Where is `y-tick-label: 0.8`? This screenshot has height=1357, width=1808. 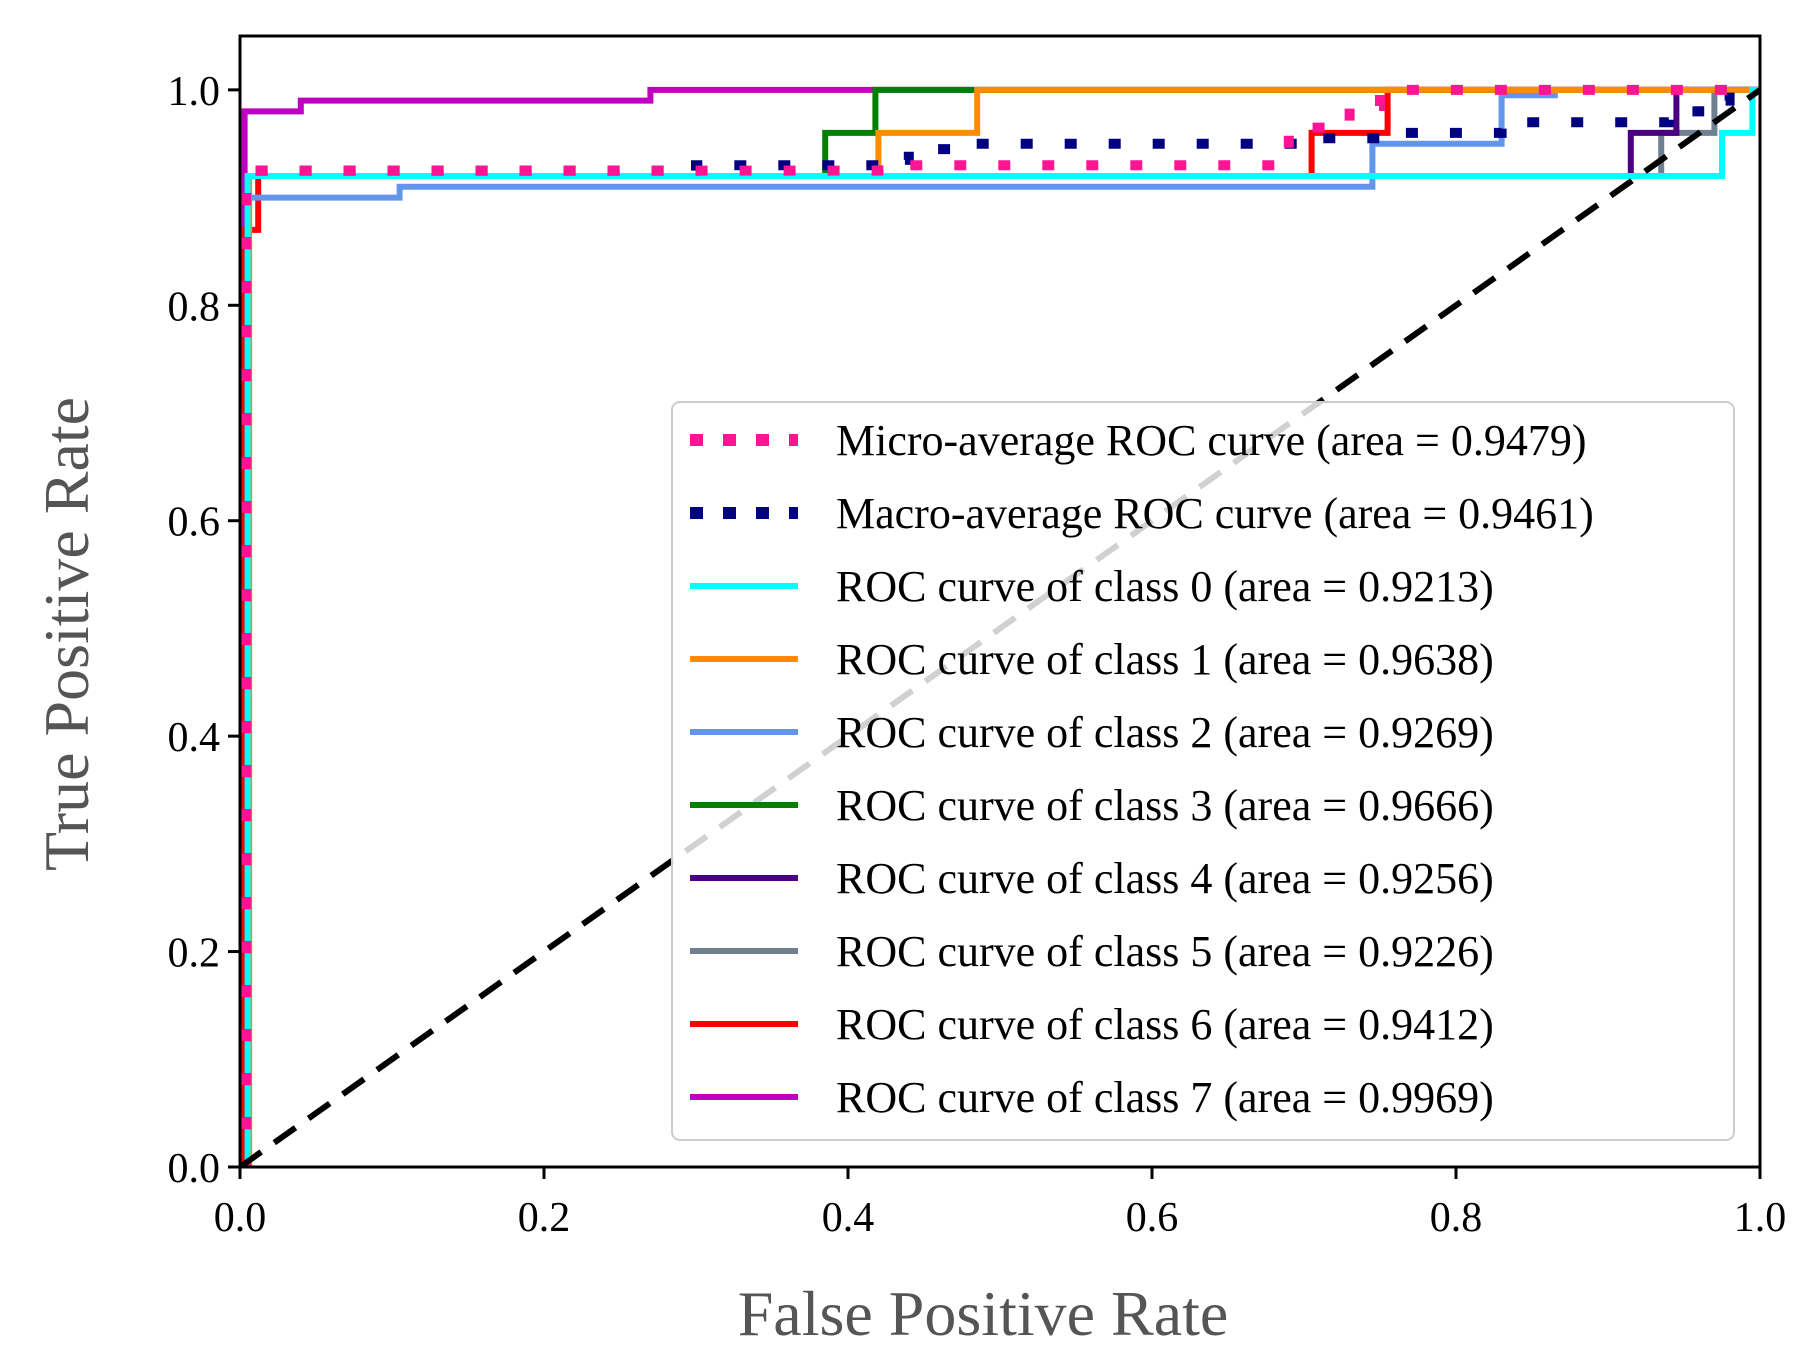
y-tick-label: 0.8 is located at coordinates (194, 307).